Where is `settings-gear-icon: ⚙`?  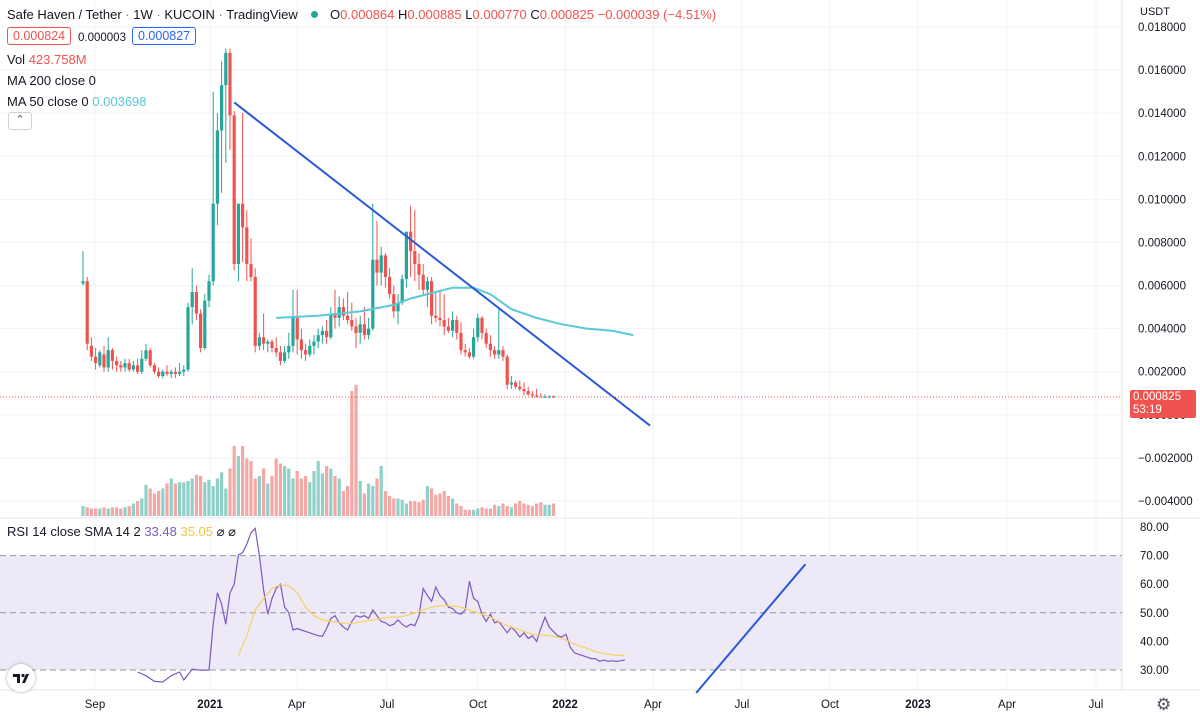 settings-gear-icon: ⚙ is located at coordinates (1164, 704).